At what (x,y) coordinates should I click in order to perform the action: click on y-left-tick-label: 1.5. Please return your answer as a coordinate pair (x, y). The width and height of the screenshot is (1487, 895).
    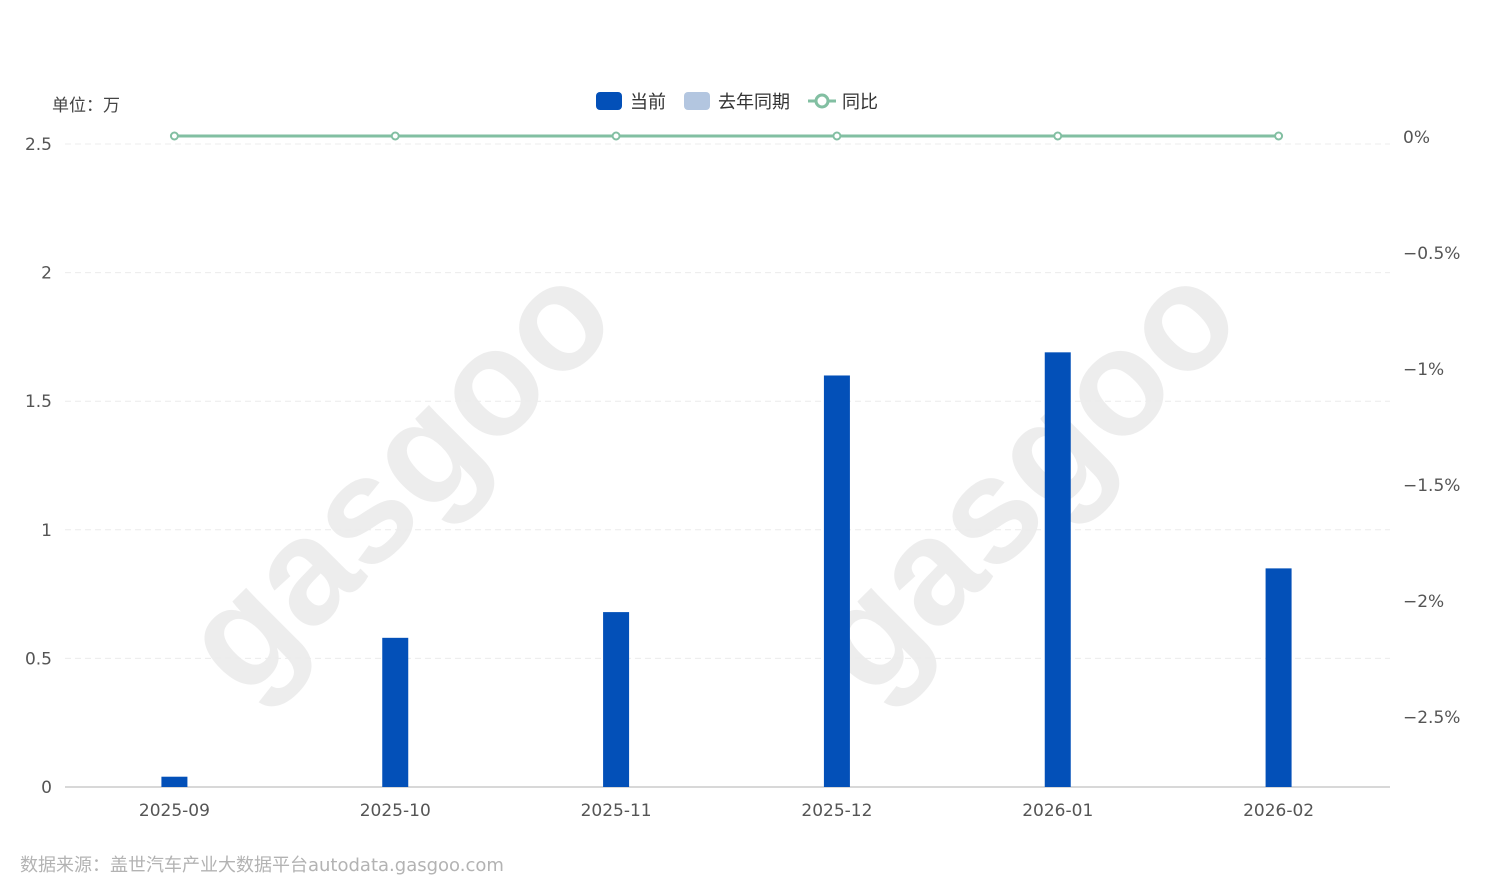
    Looking at the image, I should click on (38, 402).